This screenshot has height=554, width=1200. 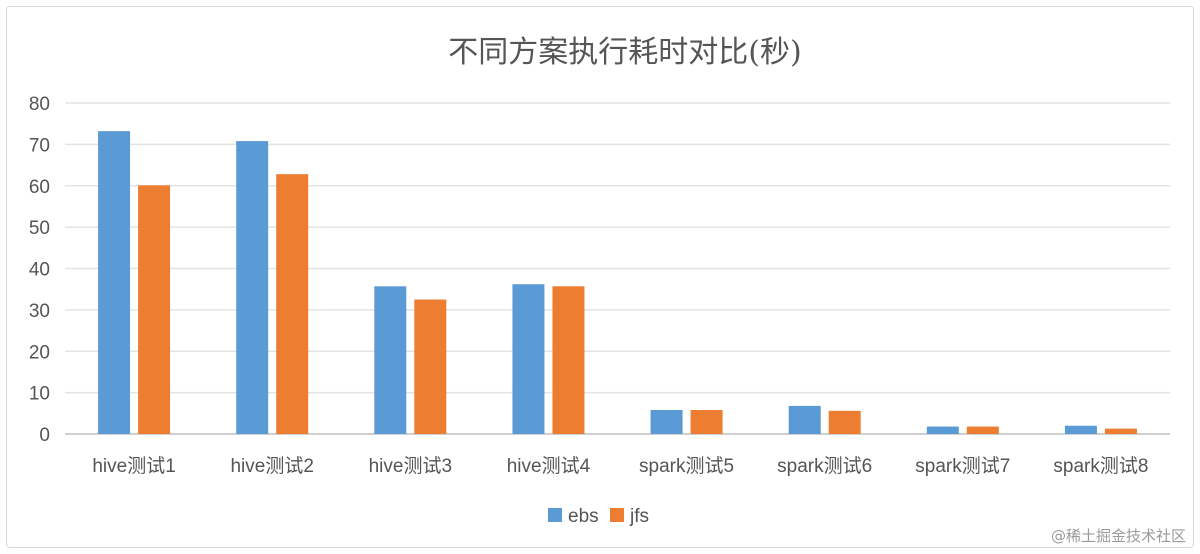 What do you see at coordinates (39, 311) in the screenshot?
I see `y-tick-label: 30` at bounding box center [39, 311].